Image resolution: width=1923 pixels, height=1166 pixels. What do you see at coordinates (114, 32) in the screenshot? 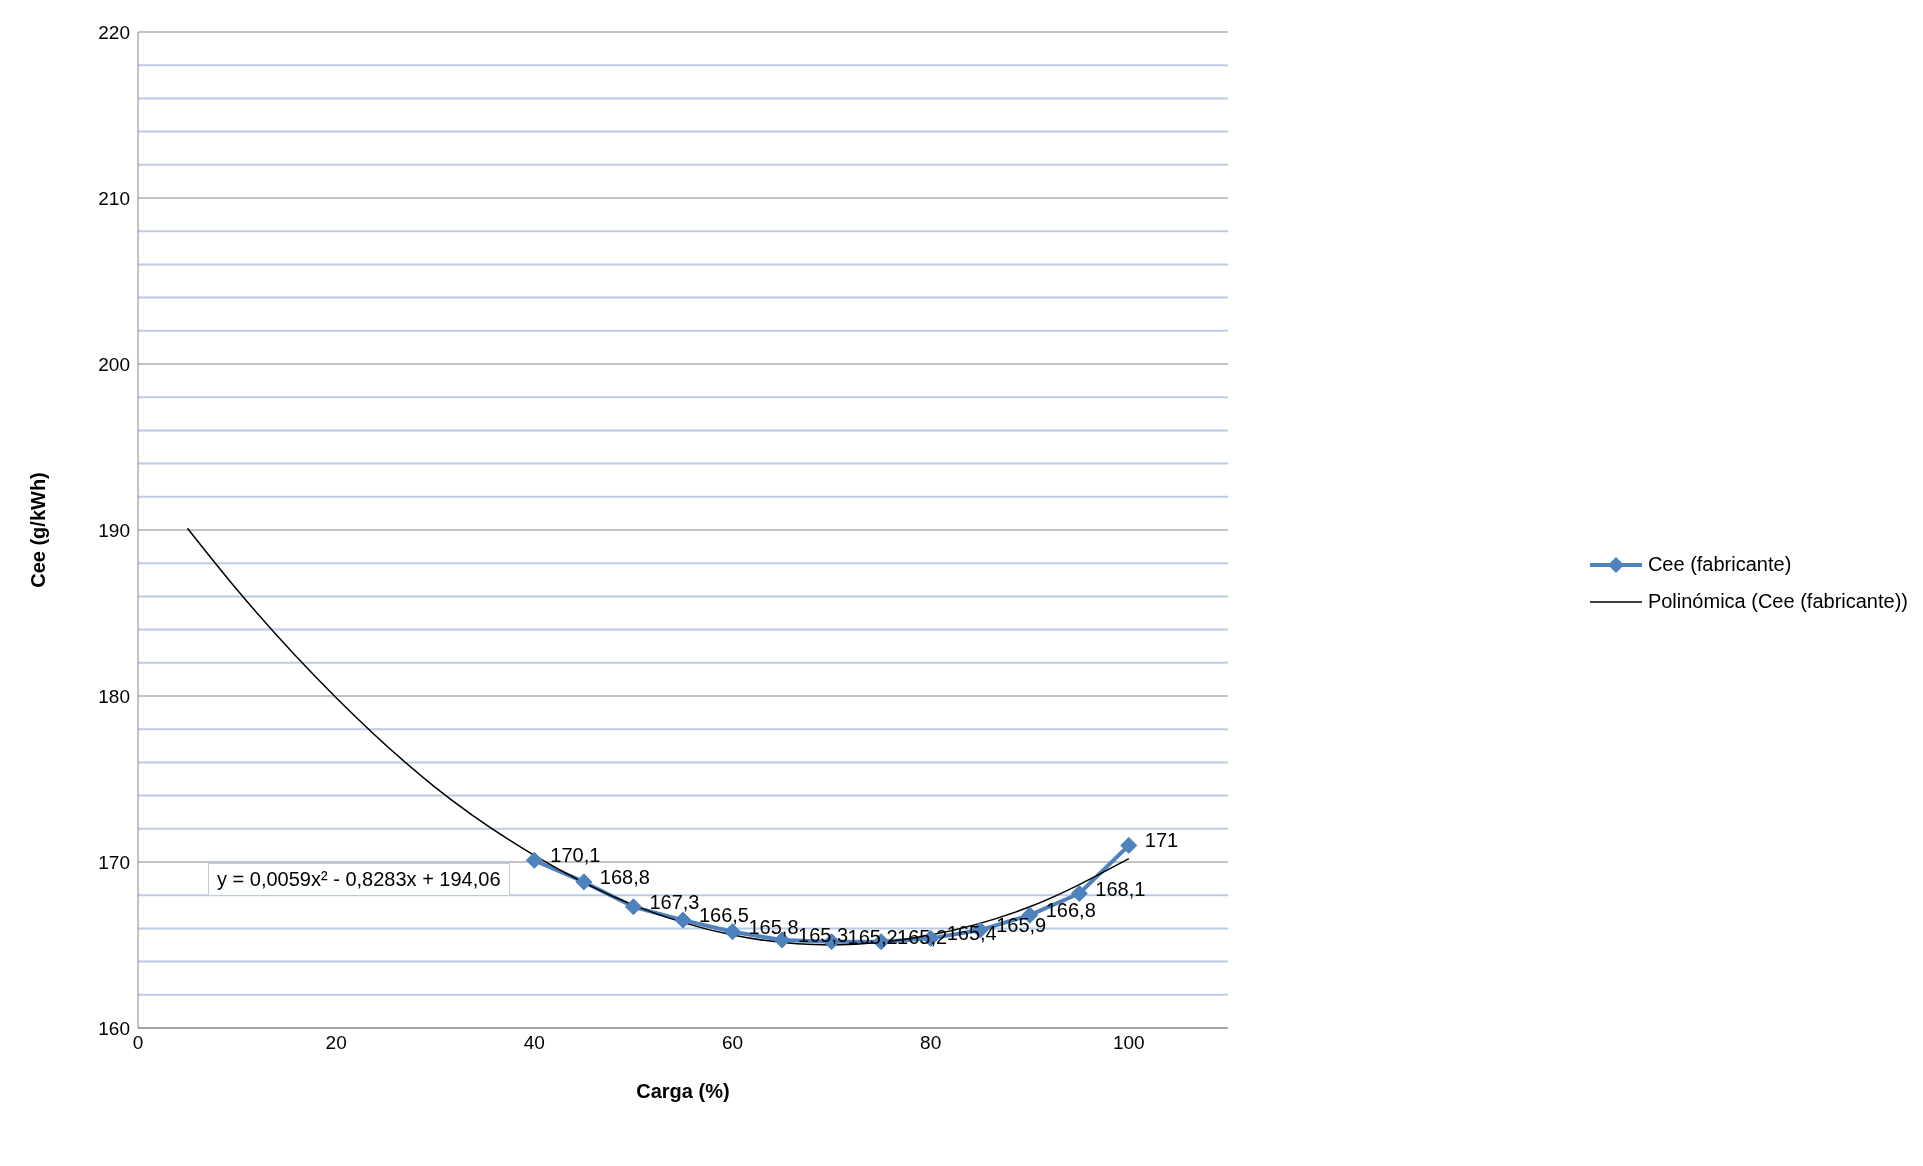
I see `y-tick-label: 220` at bounding box center [114, 32].